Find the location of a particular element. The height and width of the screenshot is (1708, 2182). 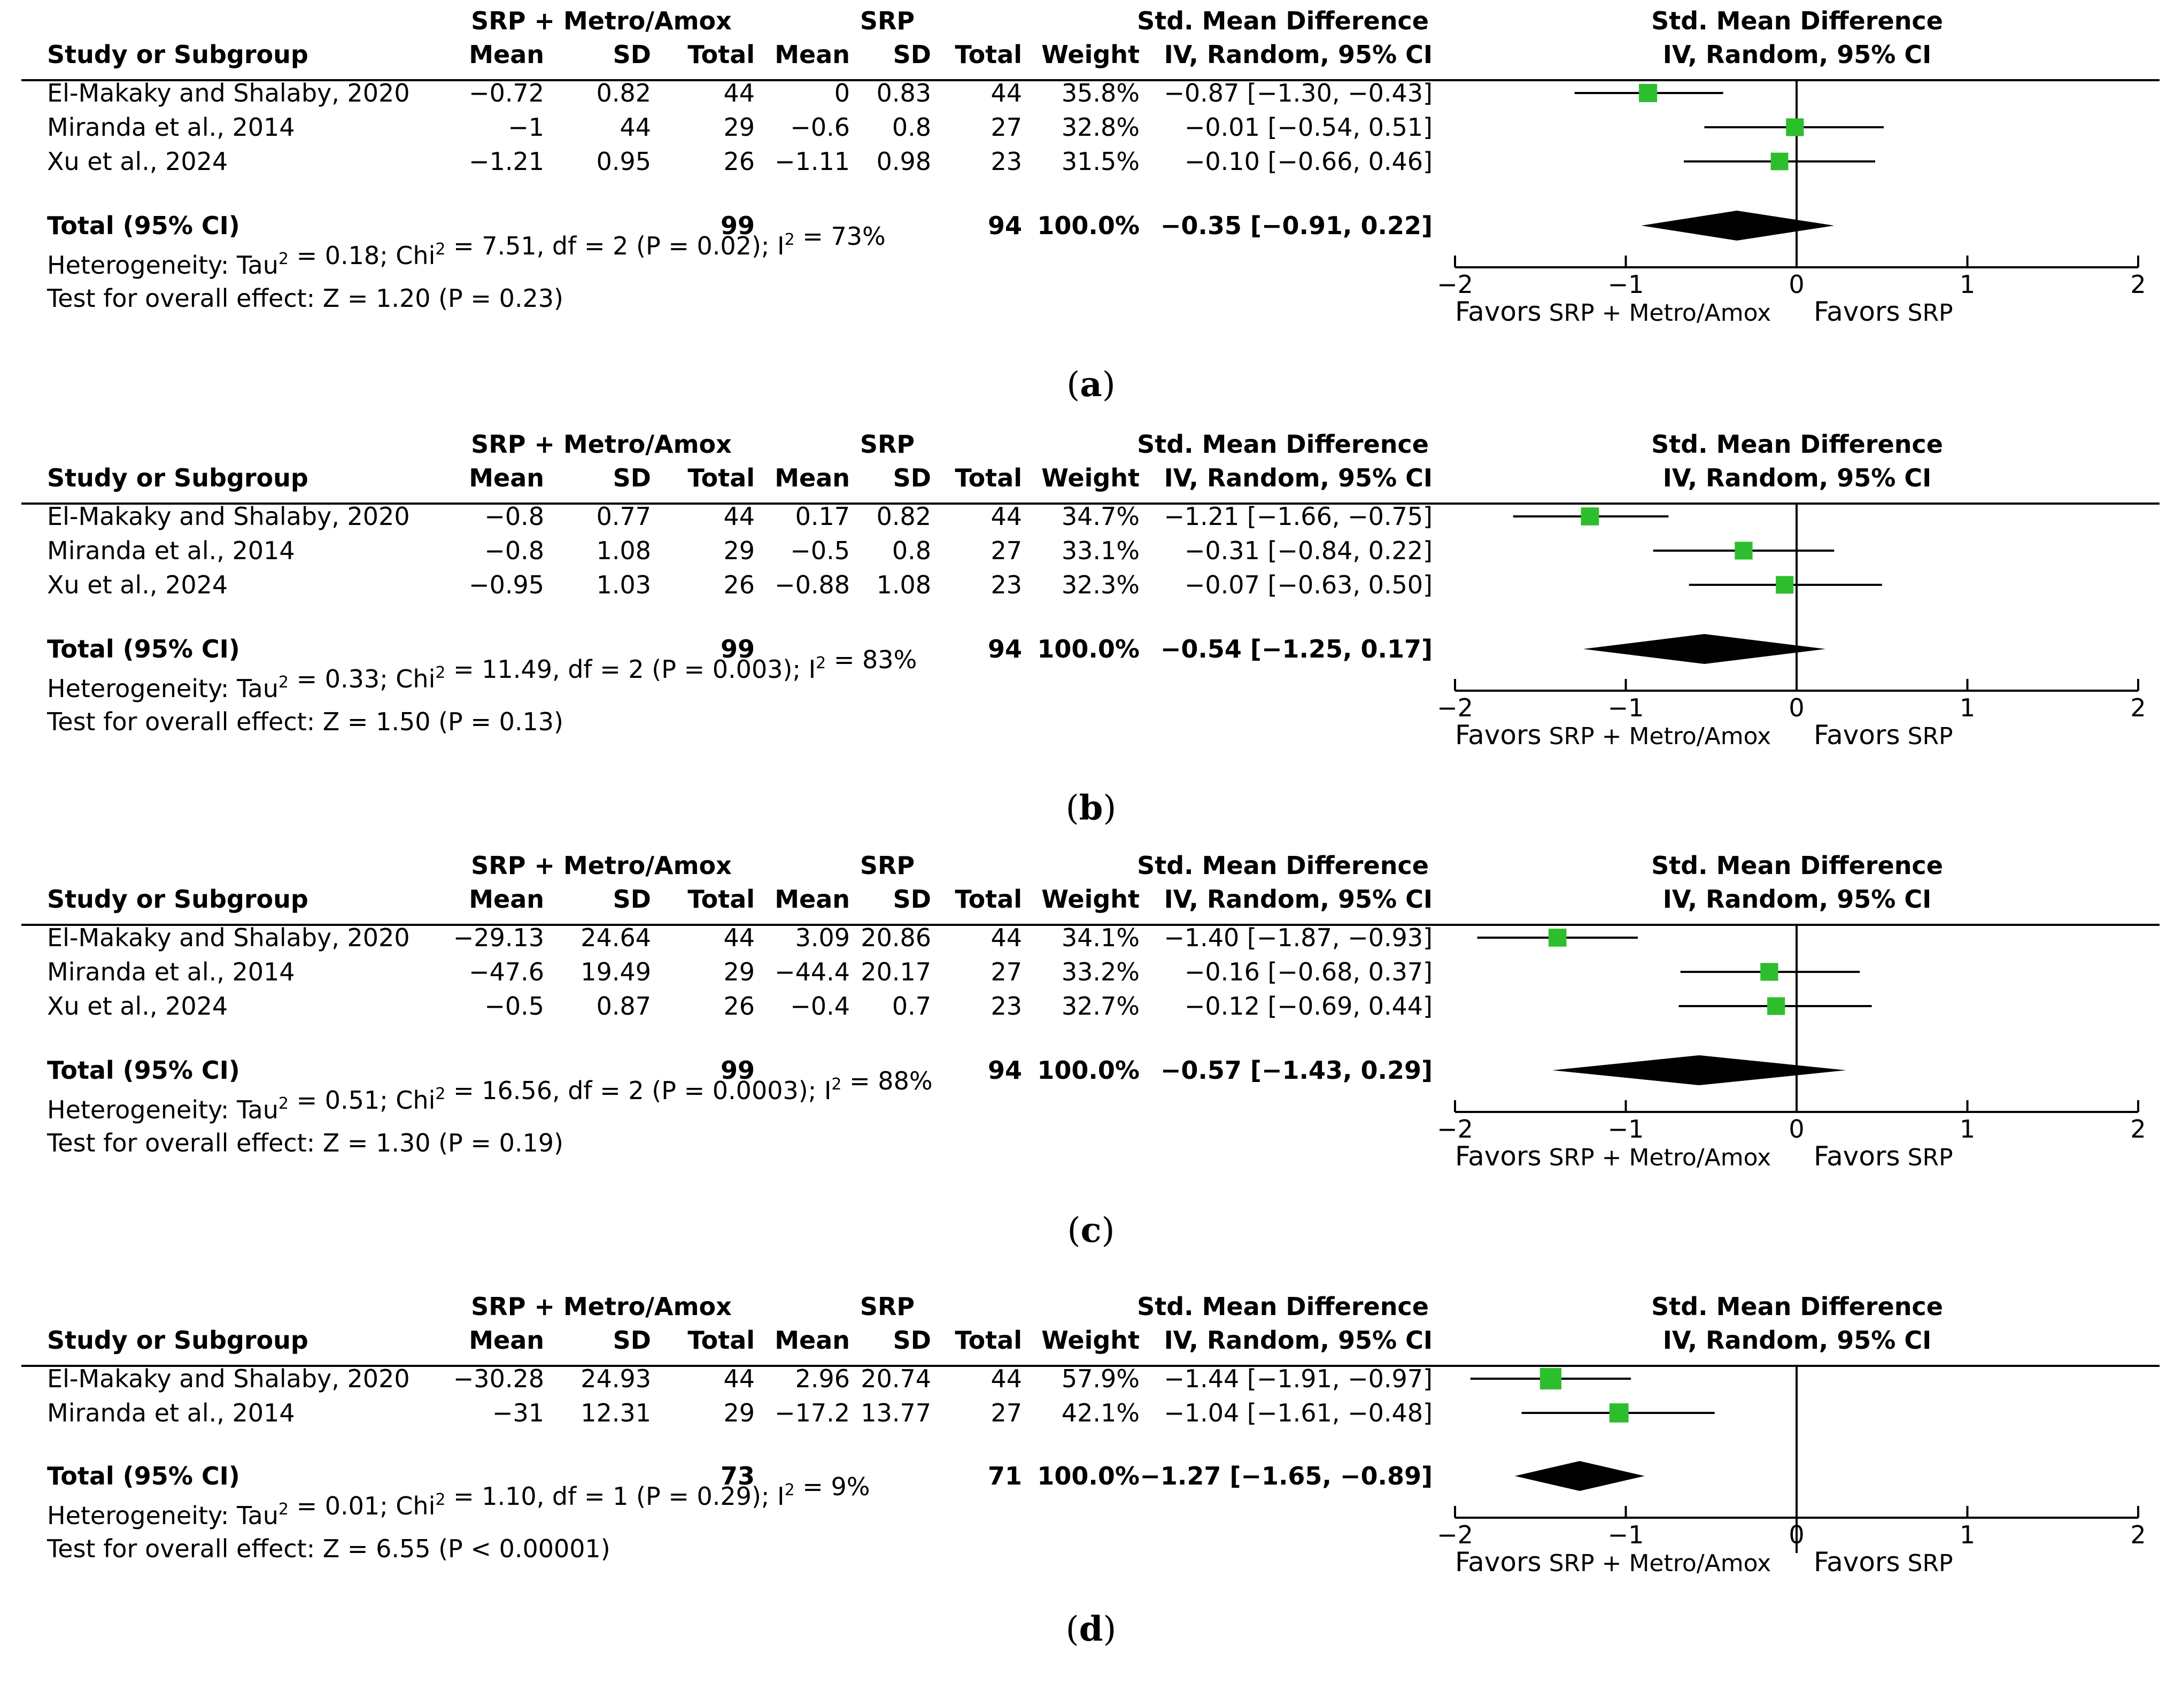

ci-value: −0.01 [−0.54, 0.51] is located at coordinates (1309, 127).